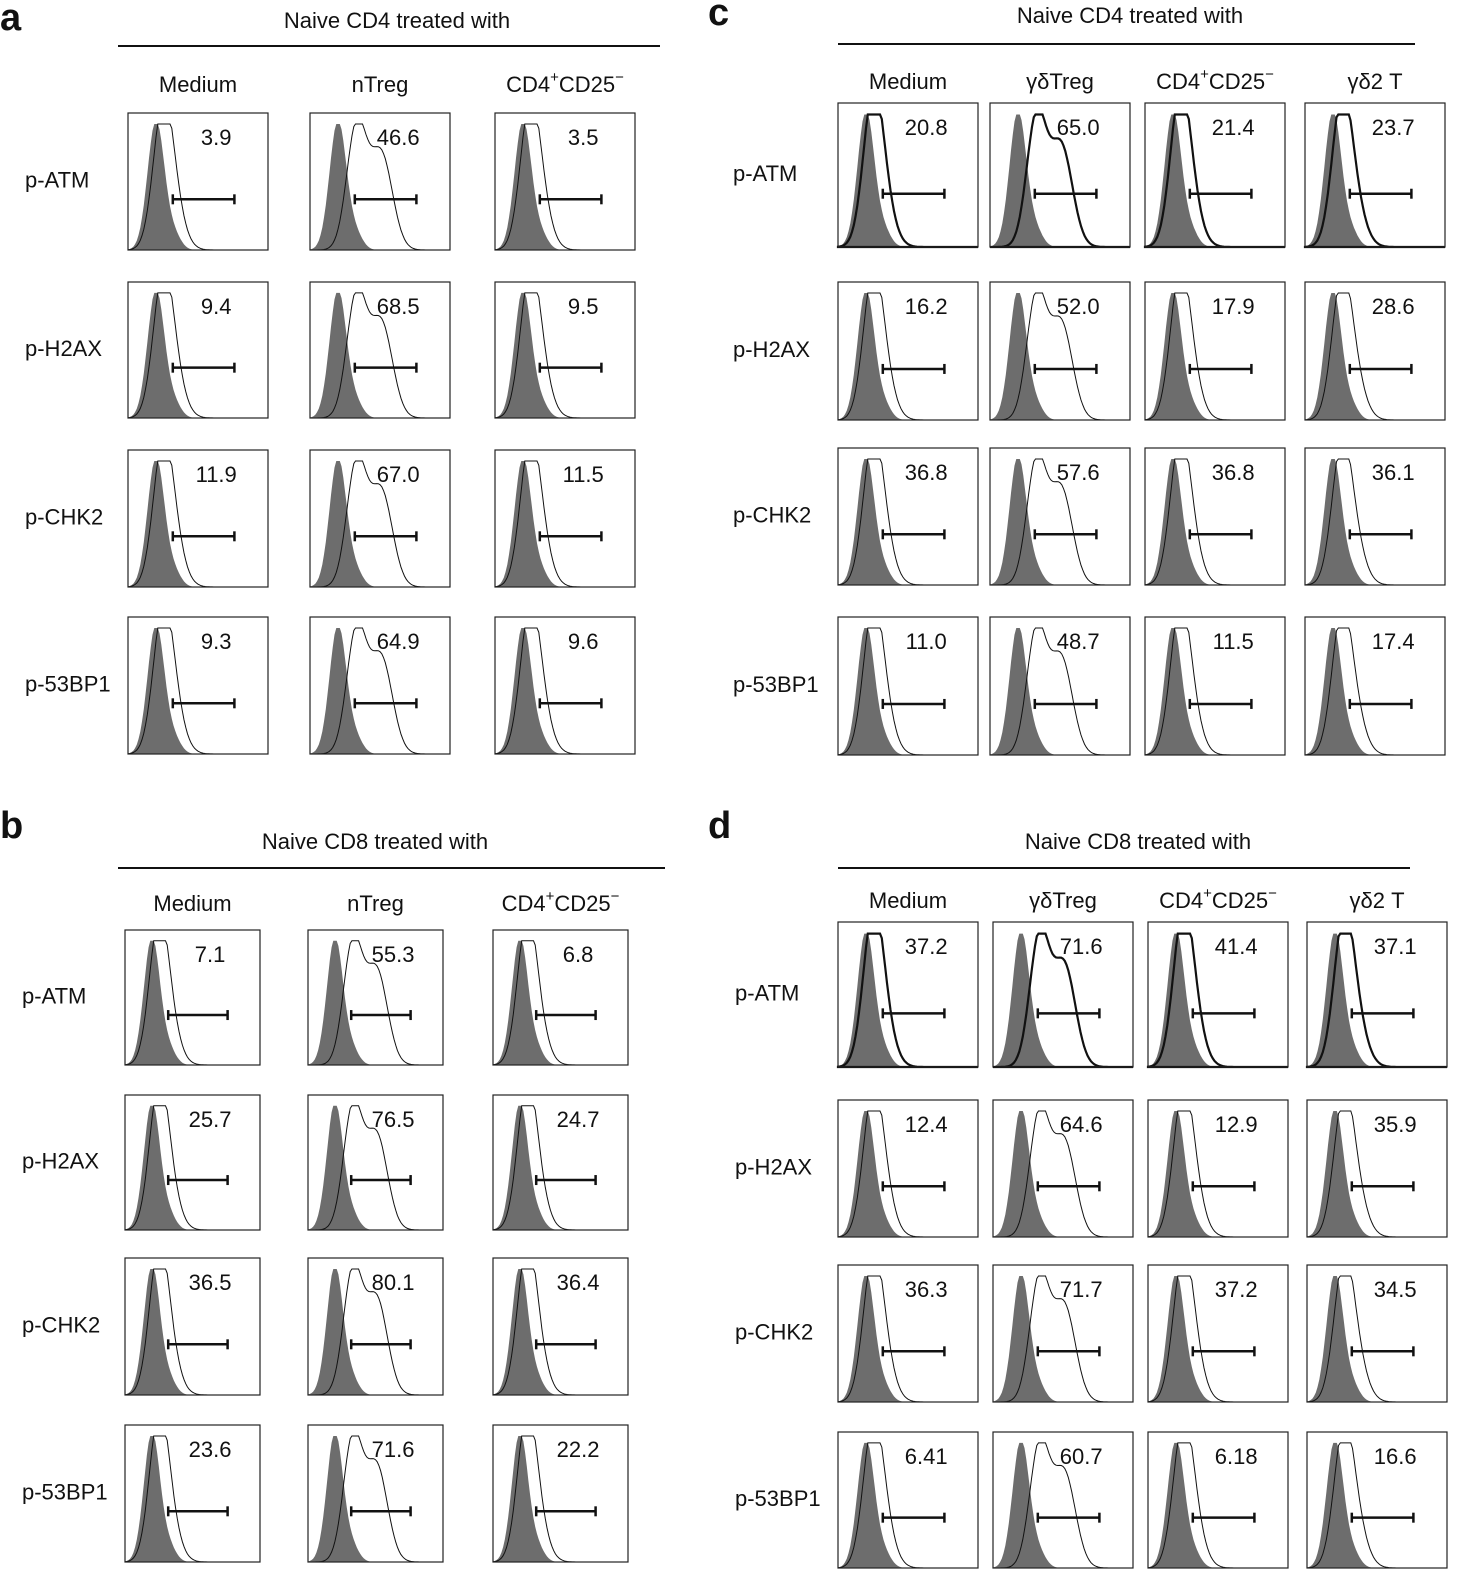  What do you see at coordinates (926, 1124) in the screenshot?
I see `percentage: 12.4` at bounding box center [926, 1124].